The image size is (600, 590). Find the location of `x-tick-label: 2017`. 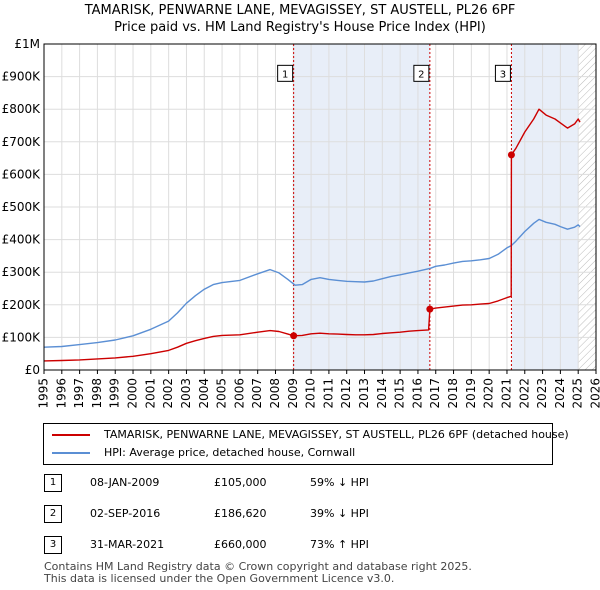

x-tick-label: 2017 is located at coordinates (435, 393).